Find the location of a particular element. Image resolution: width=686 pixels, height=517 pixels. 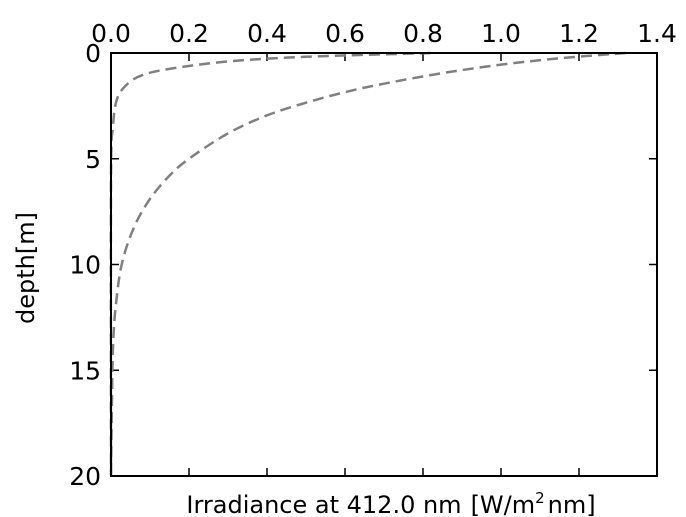

y-tick-label: 10 is located at coordinates (85, 265).